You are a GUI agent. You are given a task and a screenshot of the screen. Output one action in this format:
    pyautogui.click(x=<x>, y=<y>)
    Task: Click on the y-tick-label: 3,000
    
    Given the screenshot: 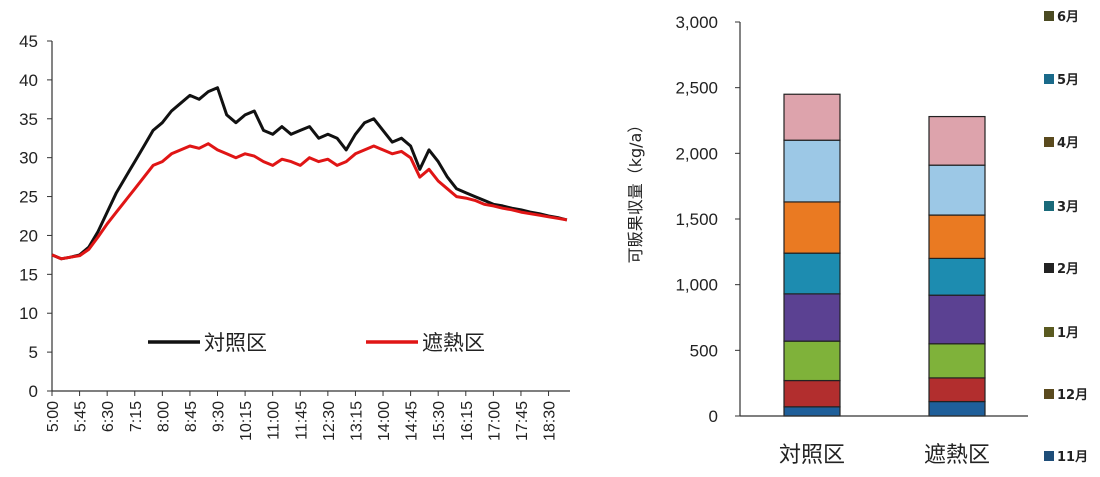 What is the action you would take?
    pyautogui.click(x=696, y=22)
    